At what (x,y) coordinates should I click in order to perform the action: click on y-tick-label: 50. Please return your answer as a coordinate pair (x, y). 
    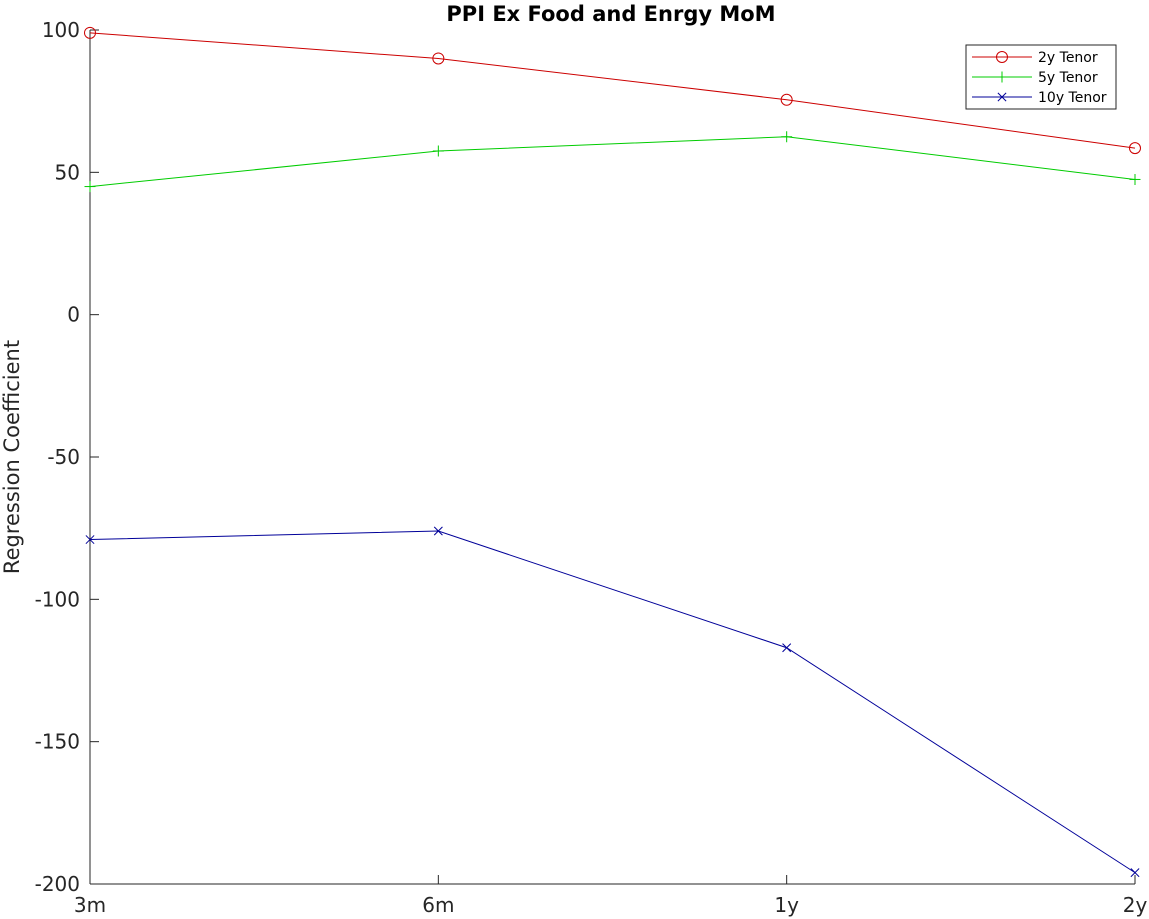
    Looking at the image, I should click on (67, 172).